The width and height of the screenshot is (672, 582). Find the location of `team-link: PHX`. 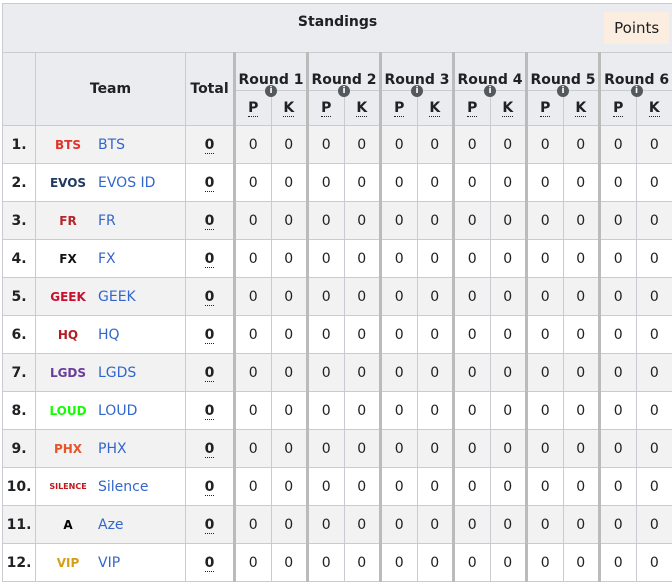

team-link: PHX is located at coordinates (112, 449).